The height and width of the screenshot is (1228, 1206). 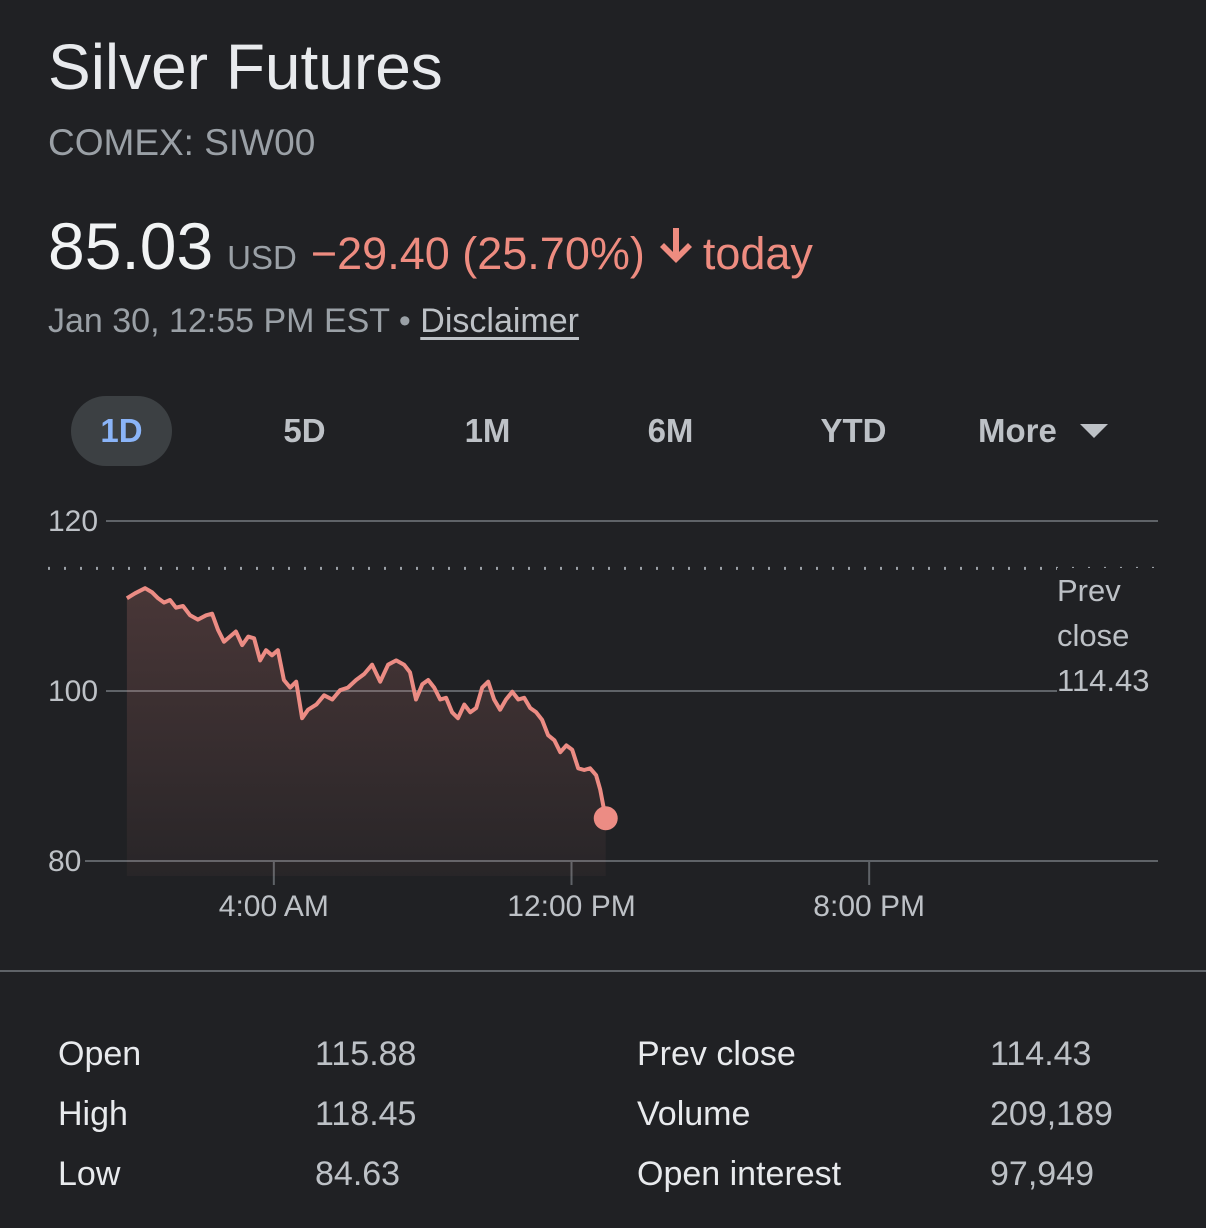 What do you see at coordinates (121, 431) in the screenshot?
I see `range-tab: 1D` at bounding box center [121, 431].